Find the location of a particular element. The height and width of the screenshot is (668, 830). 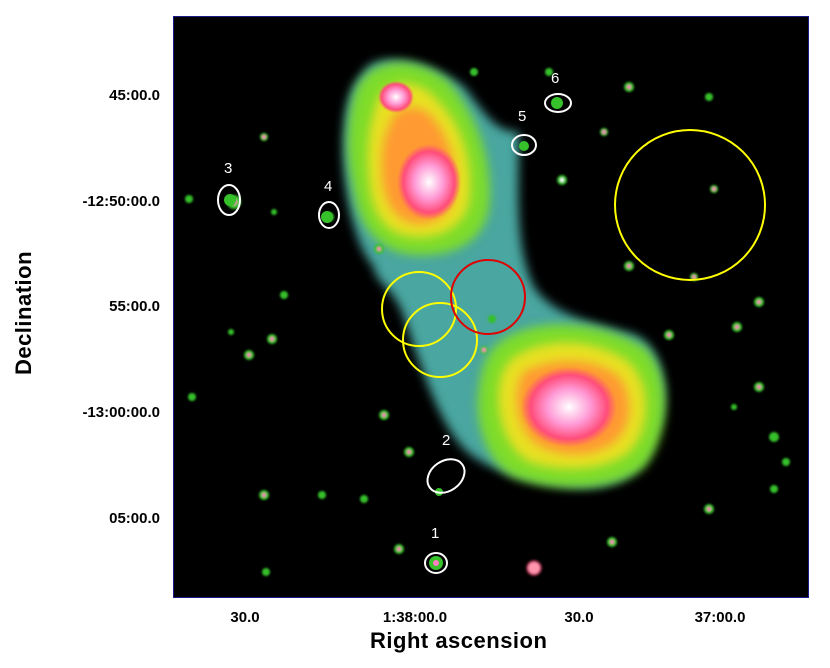

y-axis-title: Declination is located at coordinates (23, 313).